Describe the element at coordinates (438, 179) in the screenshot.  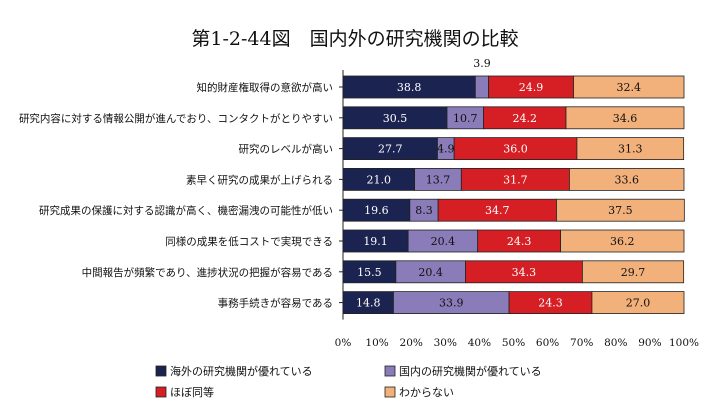
I see `data-label: 13.7` at that location.